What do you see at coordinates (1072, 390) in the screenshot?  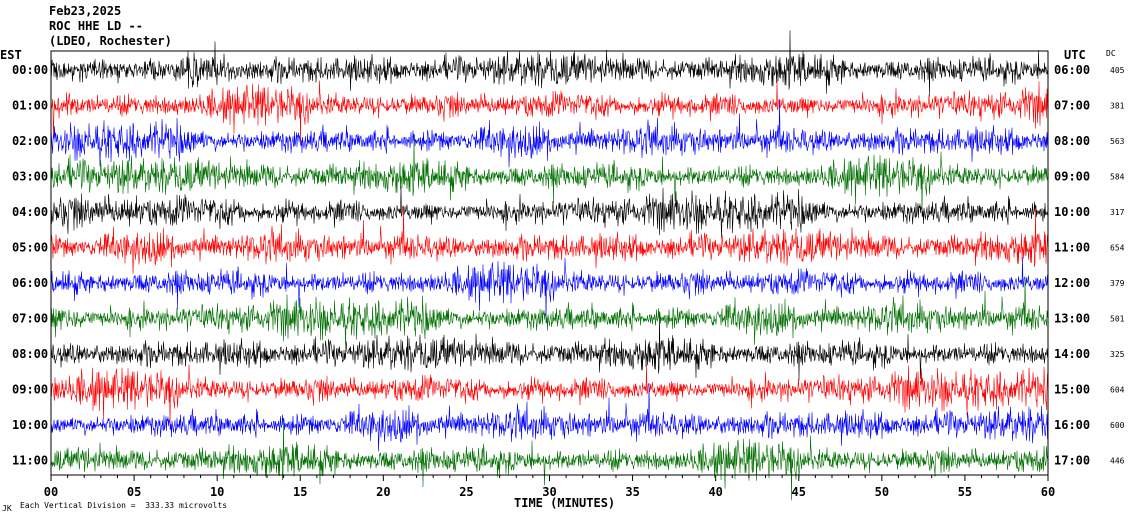 I see `right-hour-label: 15:00` at bounding box center [1072, 390].